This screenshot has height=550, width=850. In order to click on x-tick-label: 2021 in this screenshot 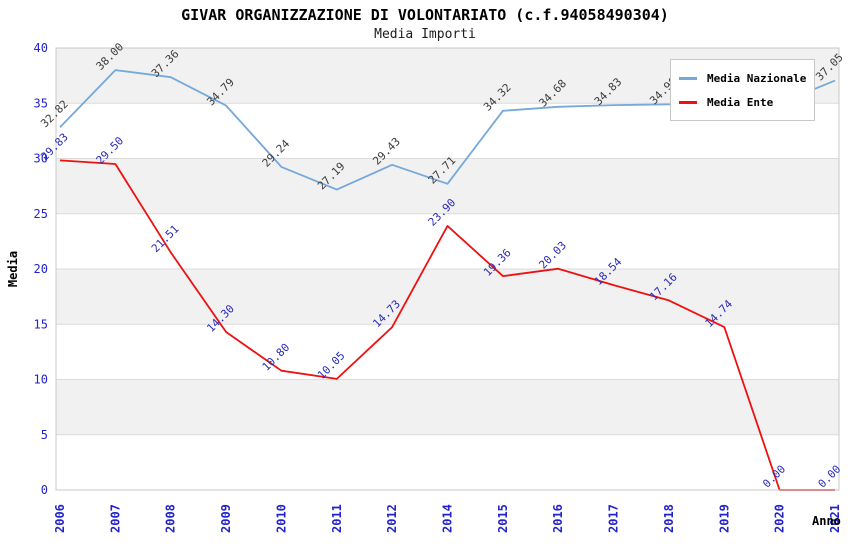, I will do `click(835, 518)`.